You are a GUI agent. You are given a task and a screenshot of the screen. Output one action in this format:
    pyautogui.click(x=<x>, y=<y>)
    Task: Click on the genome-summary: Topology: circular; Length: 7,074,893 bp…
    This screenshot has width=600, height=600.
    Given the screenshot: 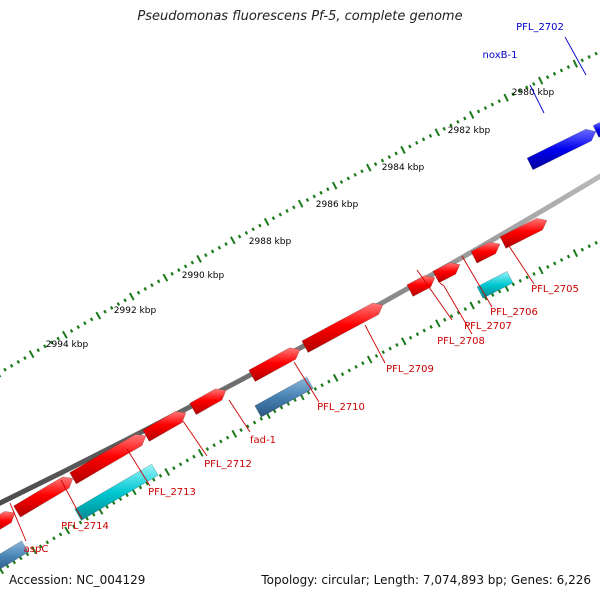 What is the action you would take?
    pyautogui.click(x=426, y=580)
    